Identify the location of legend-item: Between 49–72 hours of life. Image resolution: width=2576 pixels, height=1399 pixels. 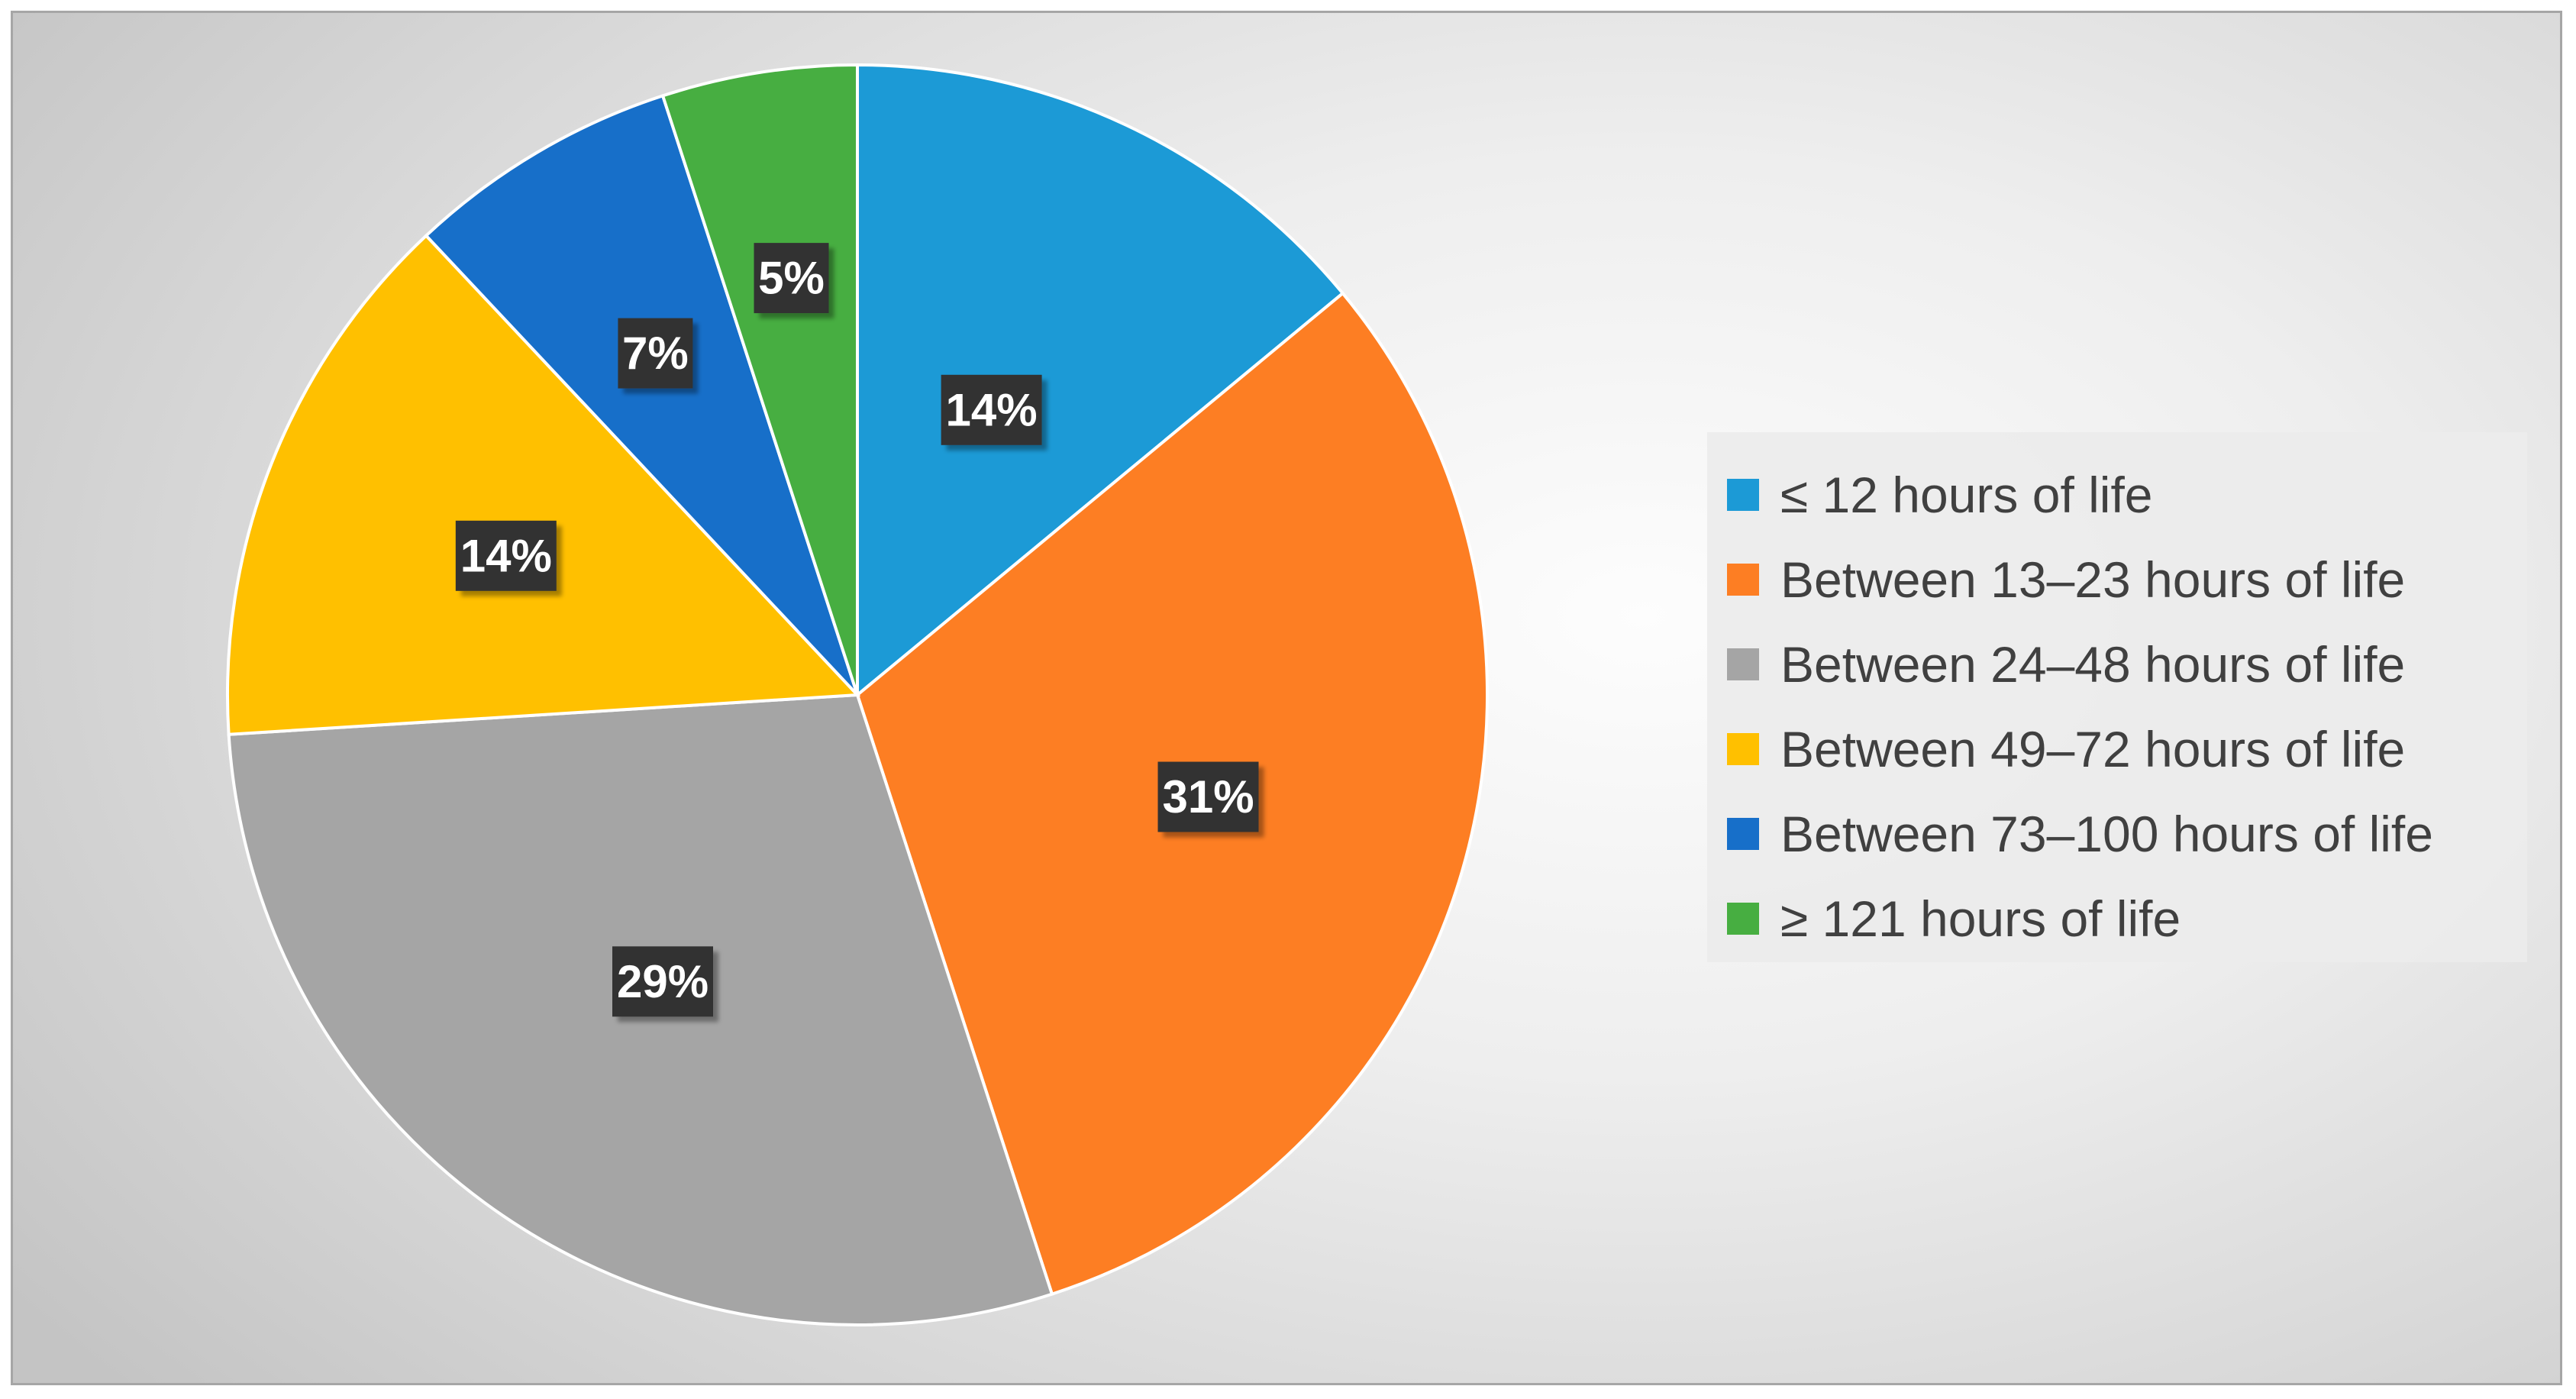
(2127, 748).